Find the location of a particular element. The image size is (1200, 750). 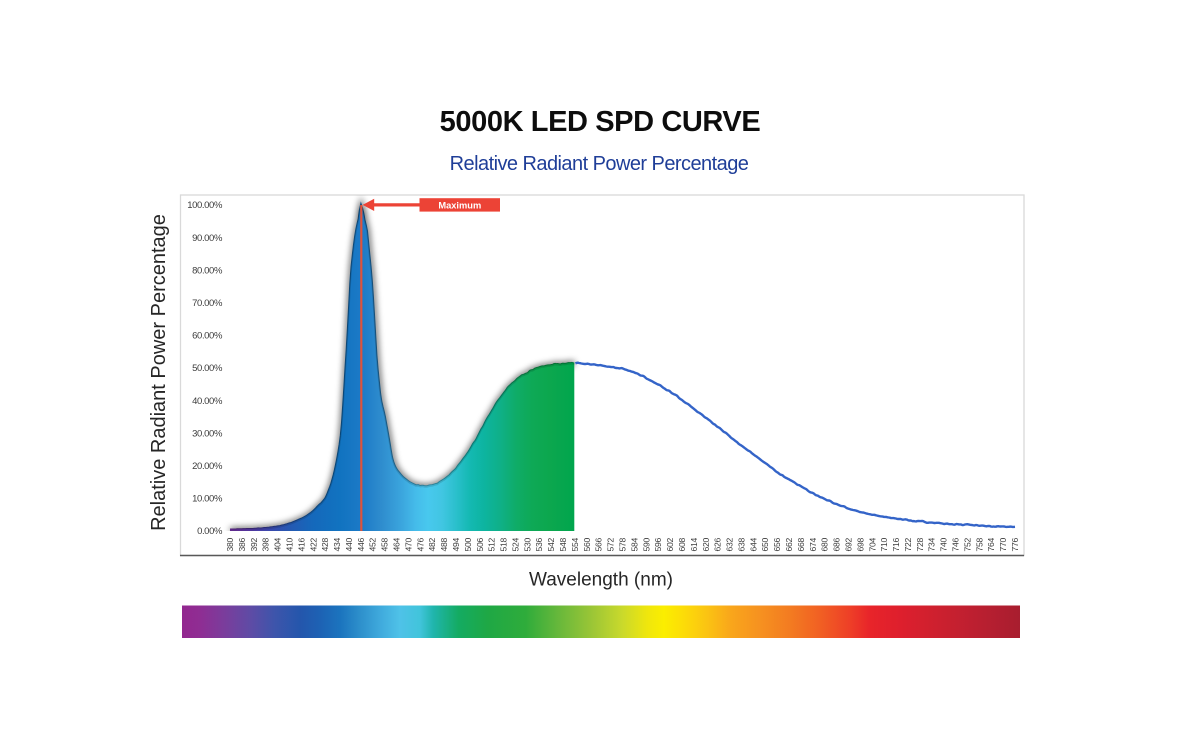

svg-text: 10.00% is located at coordinates (207, 499).